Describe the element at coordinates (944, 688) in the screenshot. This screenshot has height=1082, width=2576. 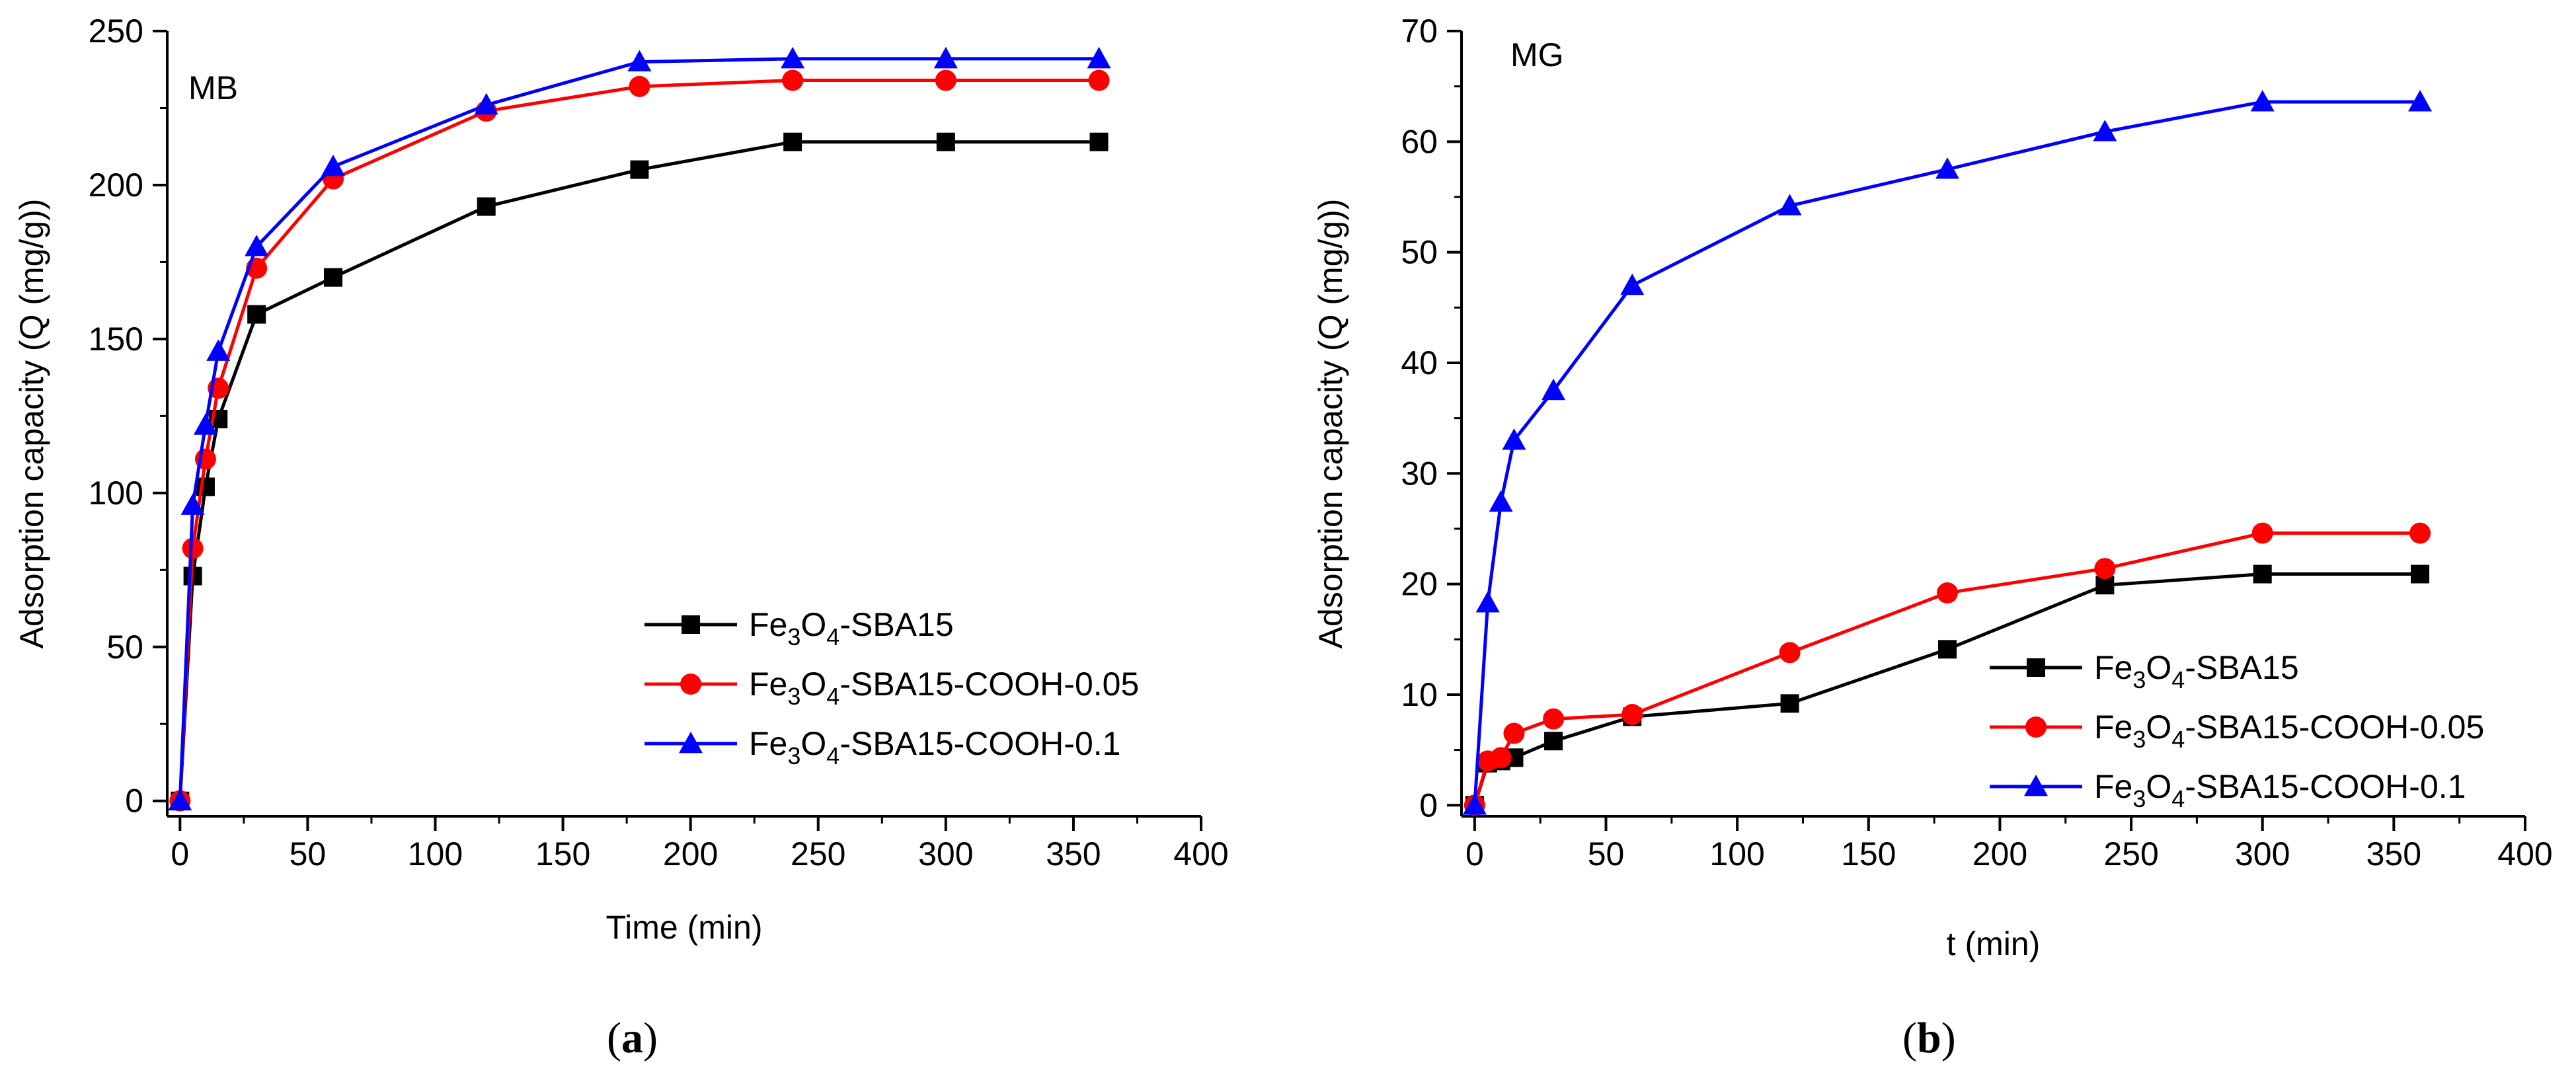
I see `legend-entry: Fe3O4-SBA15-COOH-0.05` at that location.